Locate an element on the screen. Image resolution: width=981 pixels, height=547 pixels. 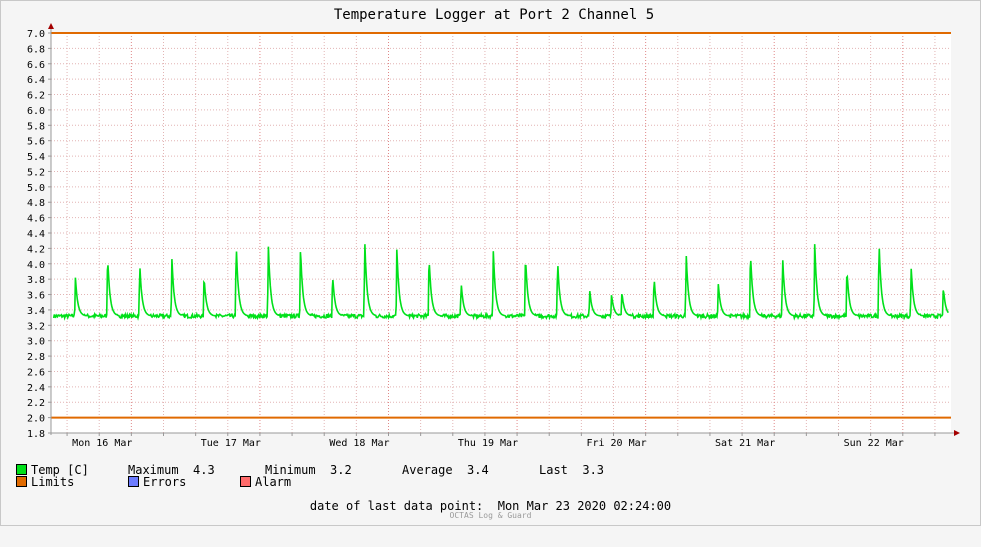
stat-minimum: Minimum 3.2 is located at coordinates (308, 470).